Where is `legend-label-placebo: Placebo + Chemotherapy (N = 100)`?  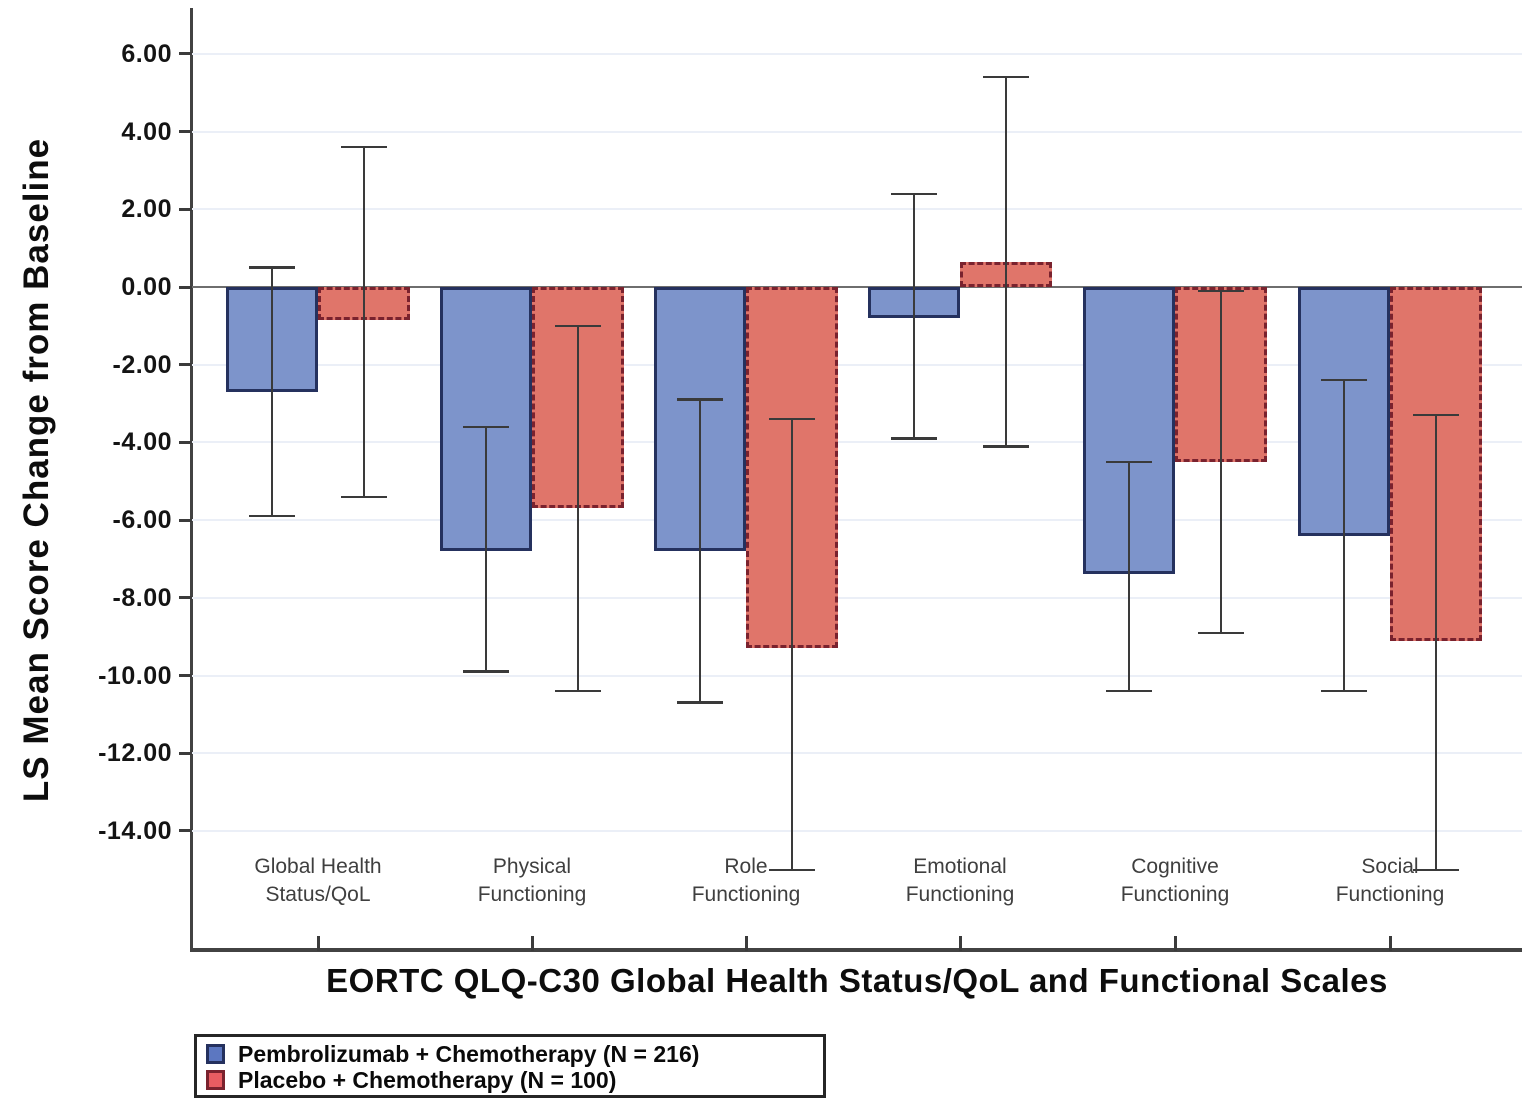
legend-label-placebo: Placebo + Chemotherapy (N = 100) is located at coordinates (427, 1079).